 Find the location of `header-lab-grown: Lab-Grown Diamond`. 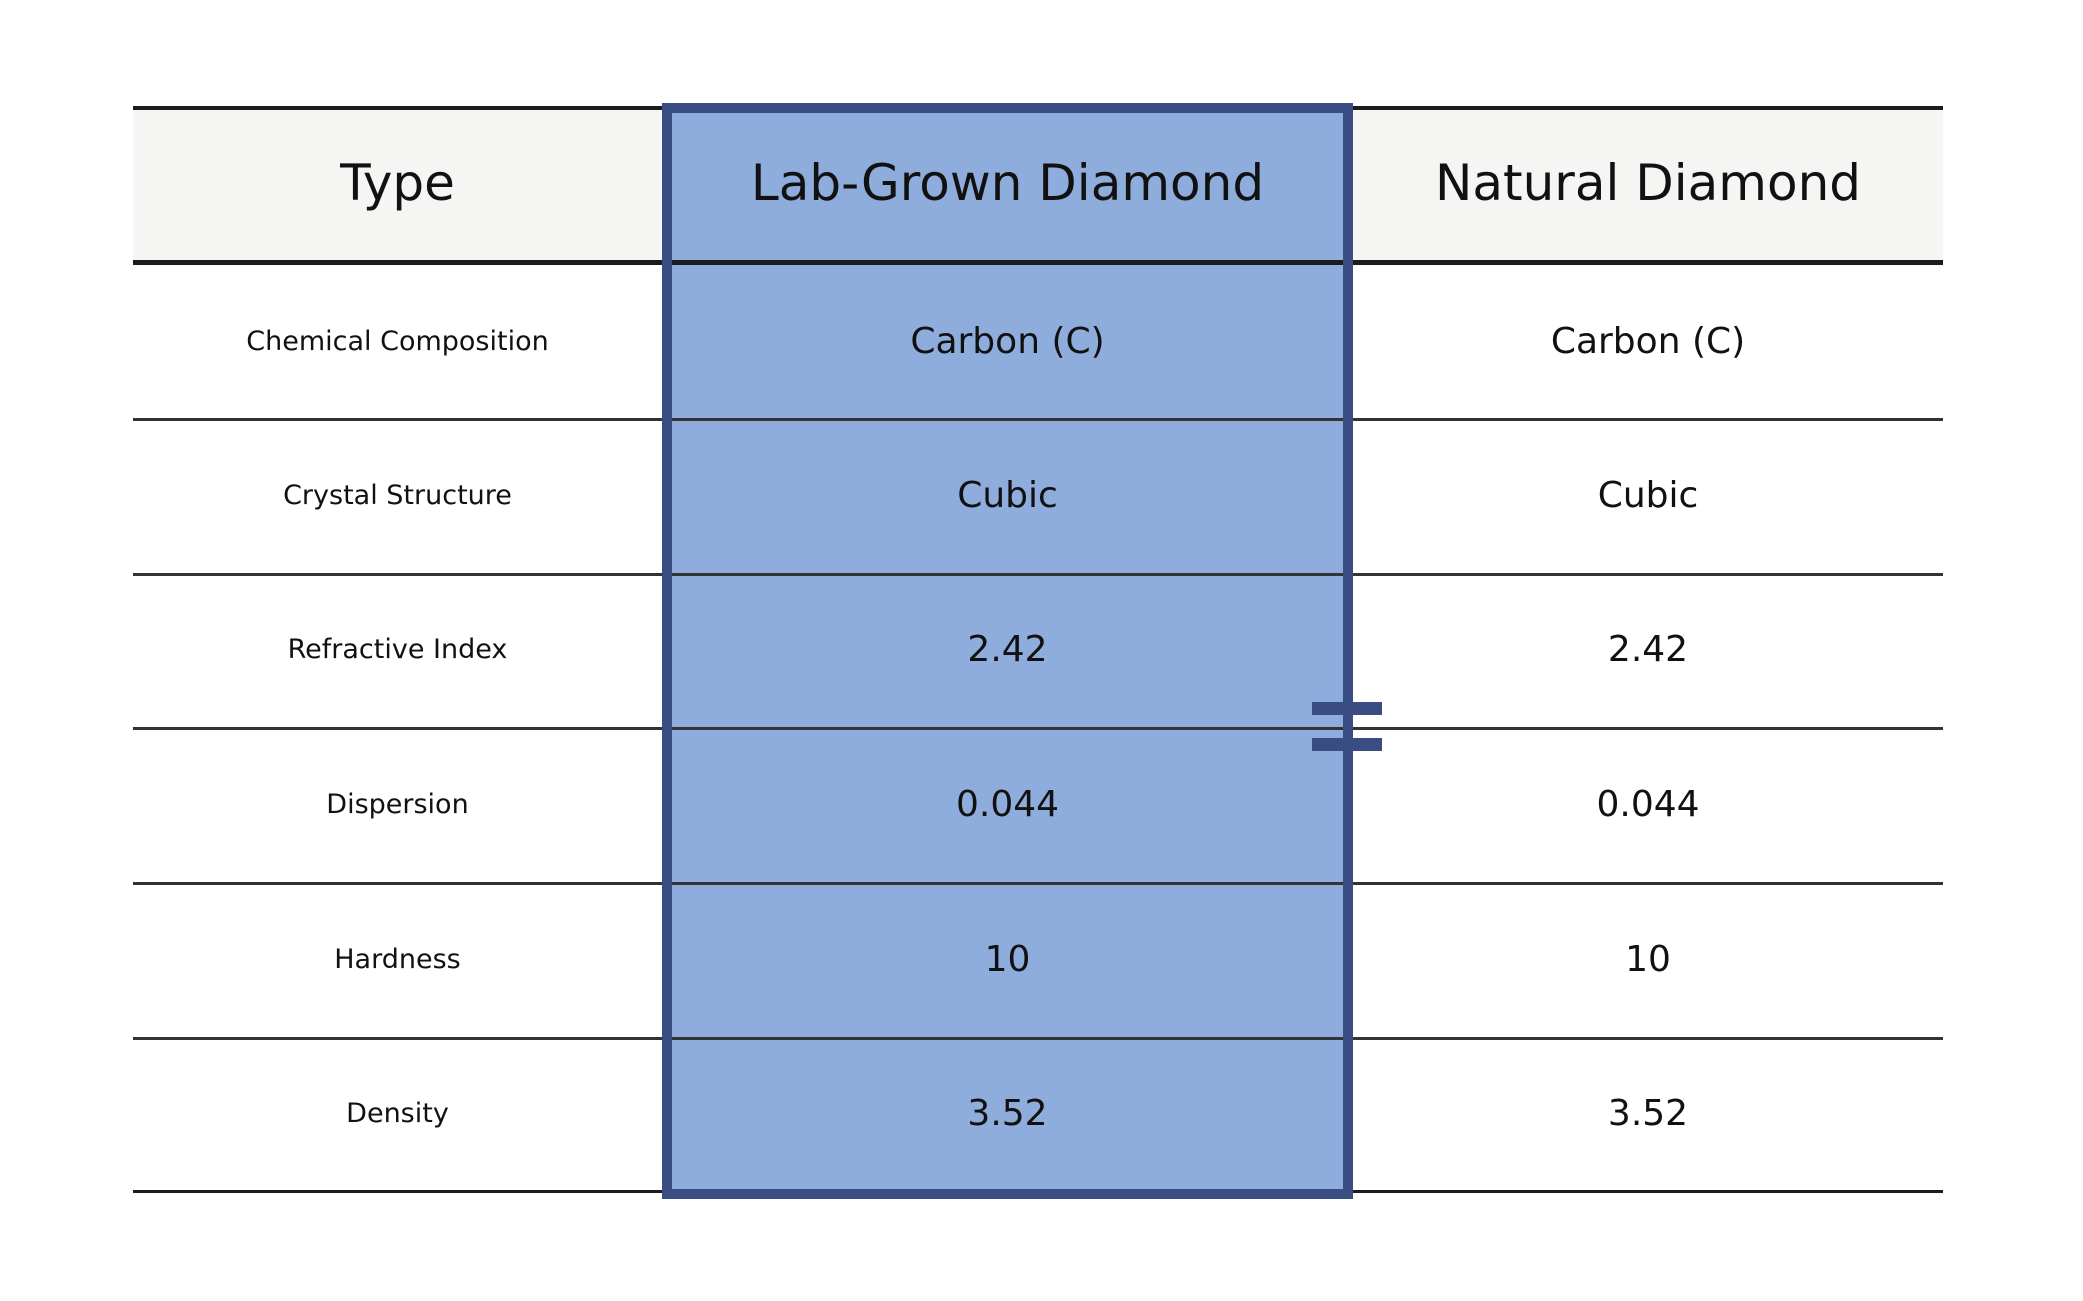

header-lab-grown: Lab-Grown Diamond is located at coordinates (1007, 183).